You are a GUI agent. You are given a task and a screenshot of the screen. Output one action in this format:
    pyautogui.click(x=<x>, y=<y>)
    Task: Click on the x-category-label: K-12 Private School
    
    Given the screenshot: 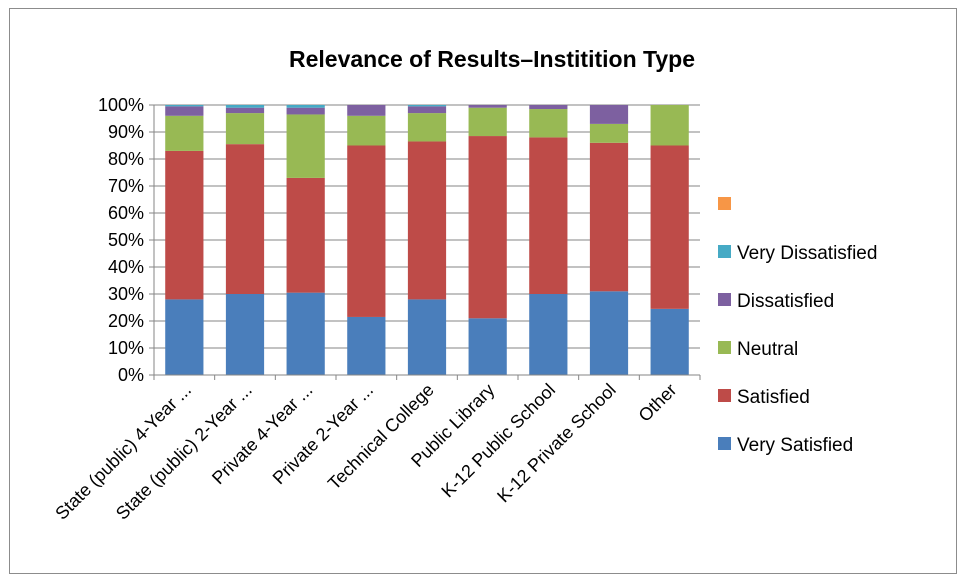 What is the action you would take?
    pyautogui.click(x=556, y=443)
    